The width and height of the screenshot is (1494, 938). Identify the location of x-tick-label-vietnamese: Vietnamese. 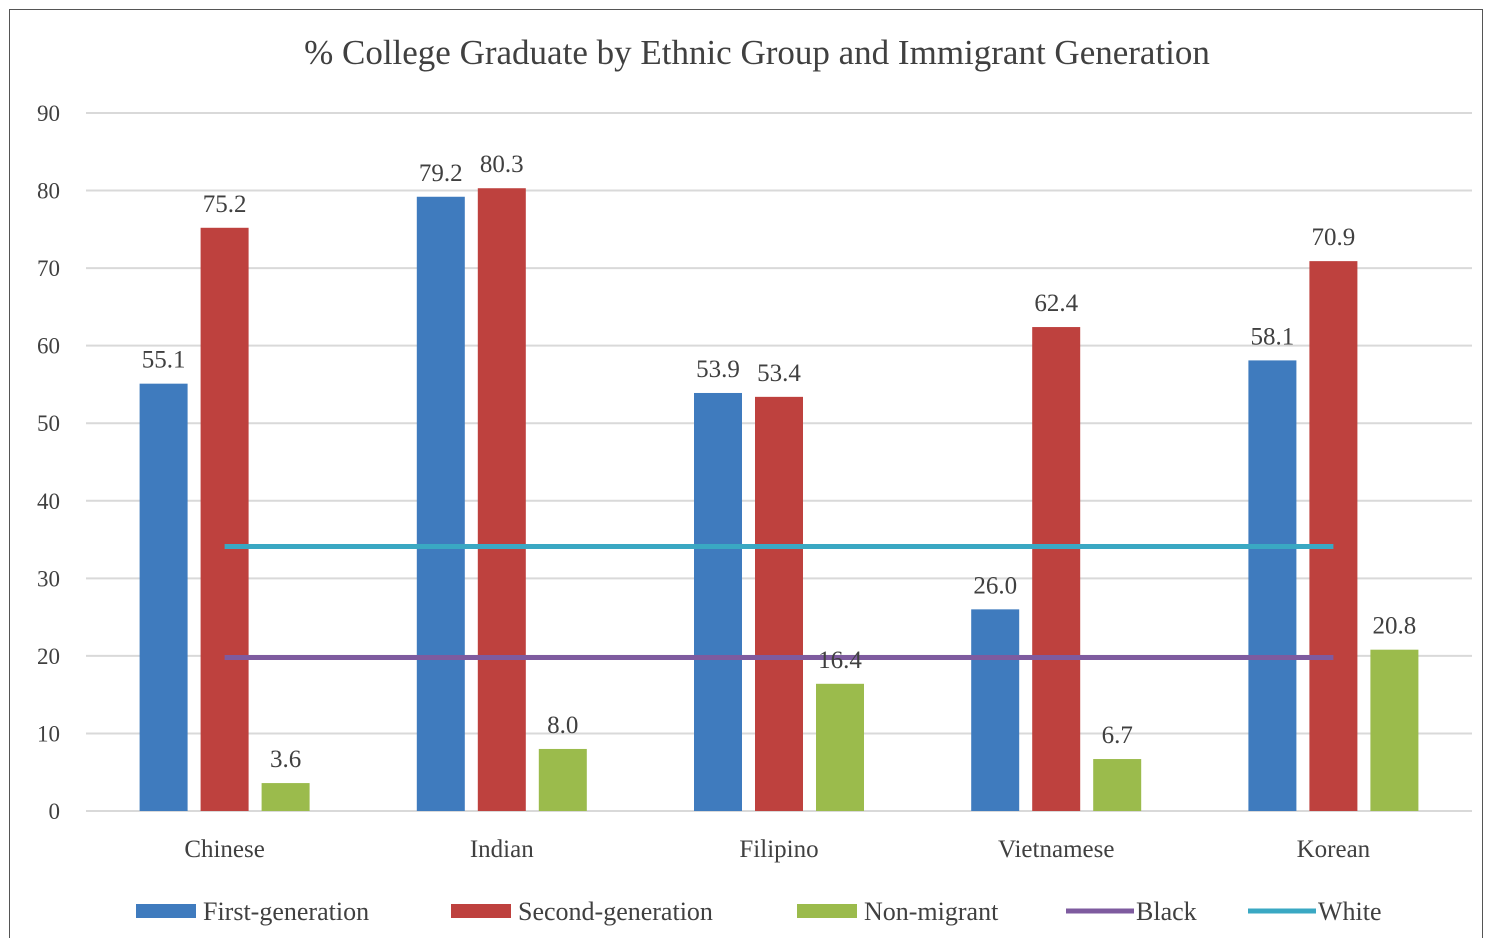
(1056, 849).